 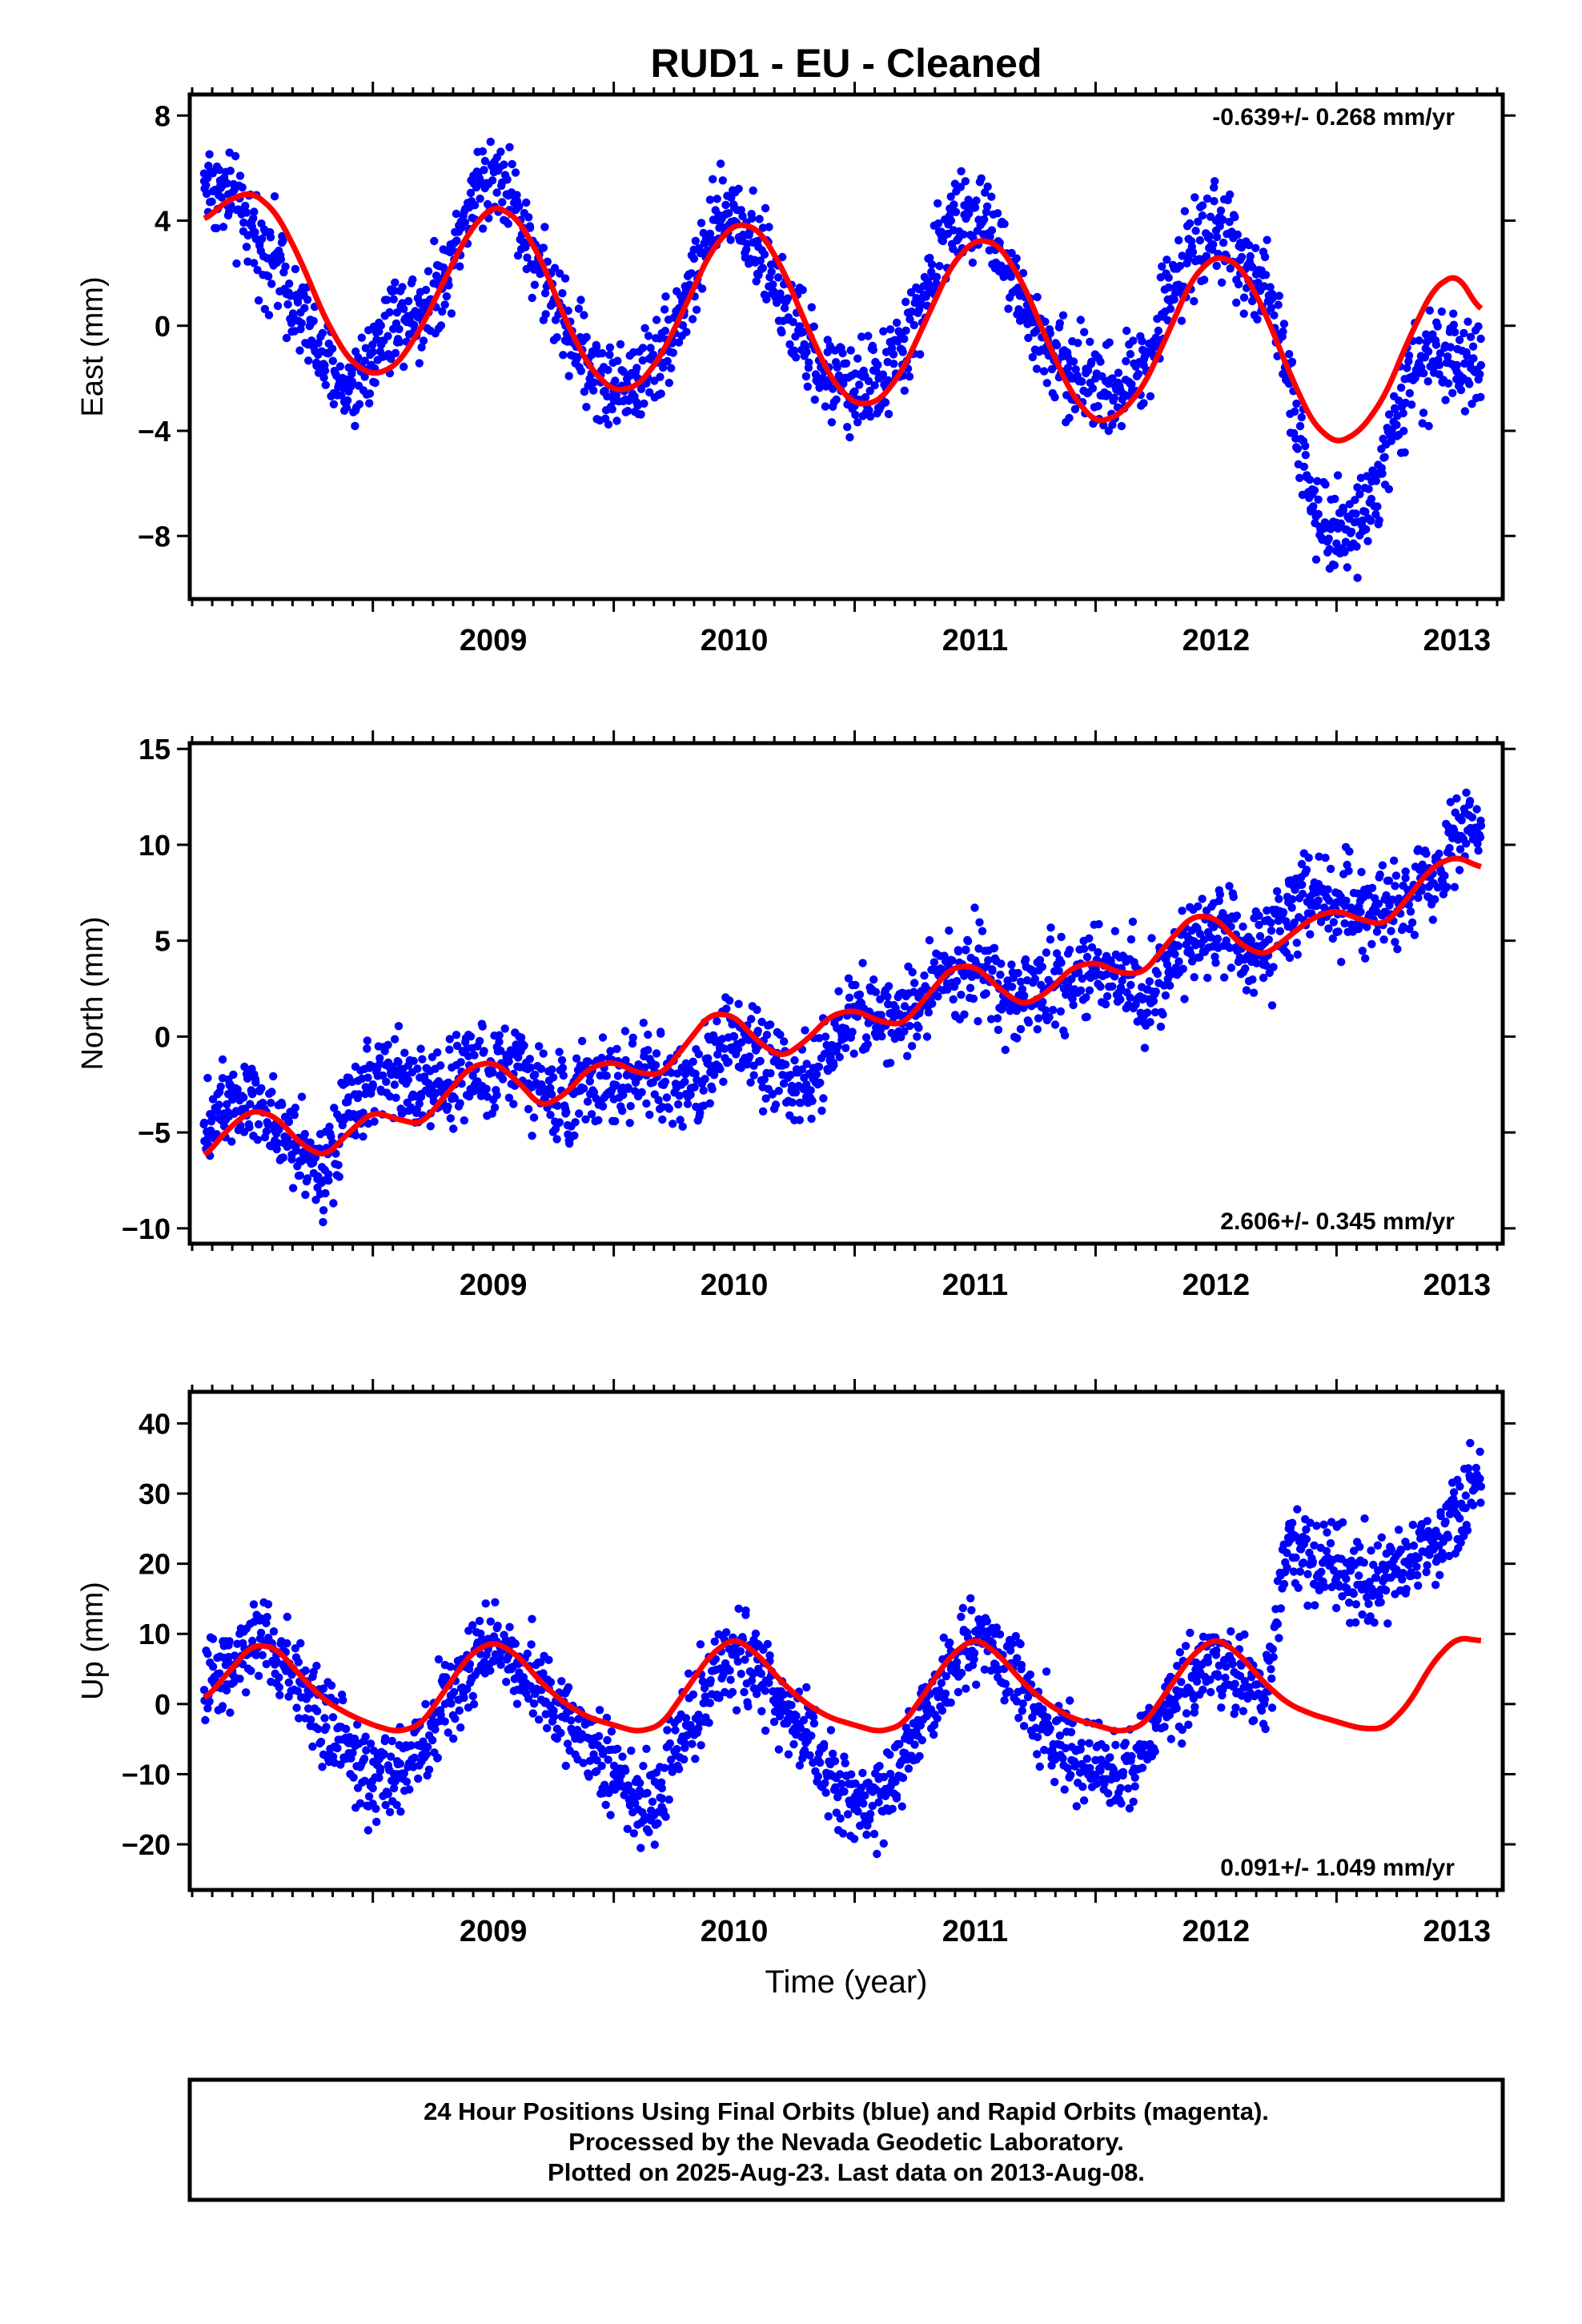 What do you see at coordinates (154, 431) in the screenshot?
I see `east-y-tick-label: −4` at bounding box center [154, 431].